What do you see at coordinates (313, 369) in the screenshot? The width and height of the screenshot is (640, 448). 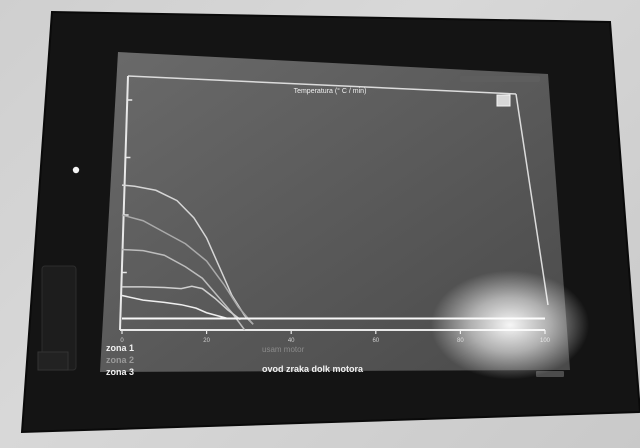 I see `legend-air-after-motor: ovod zraka dolk motora` at bounding box center [313, 369].